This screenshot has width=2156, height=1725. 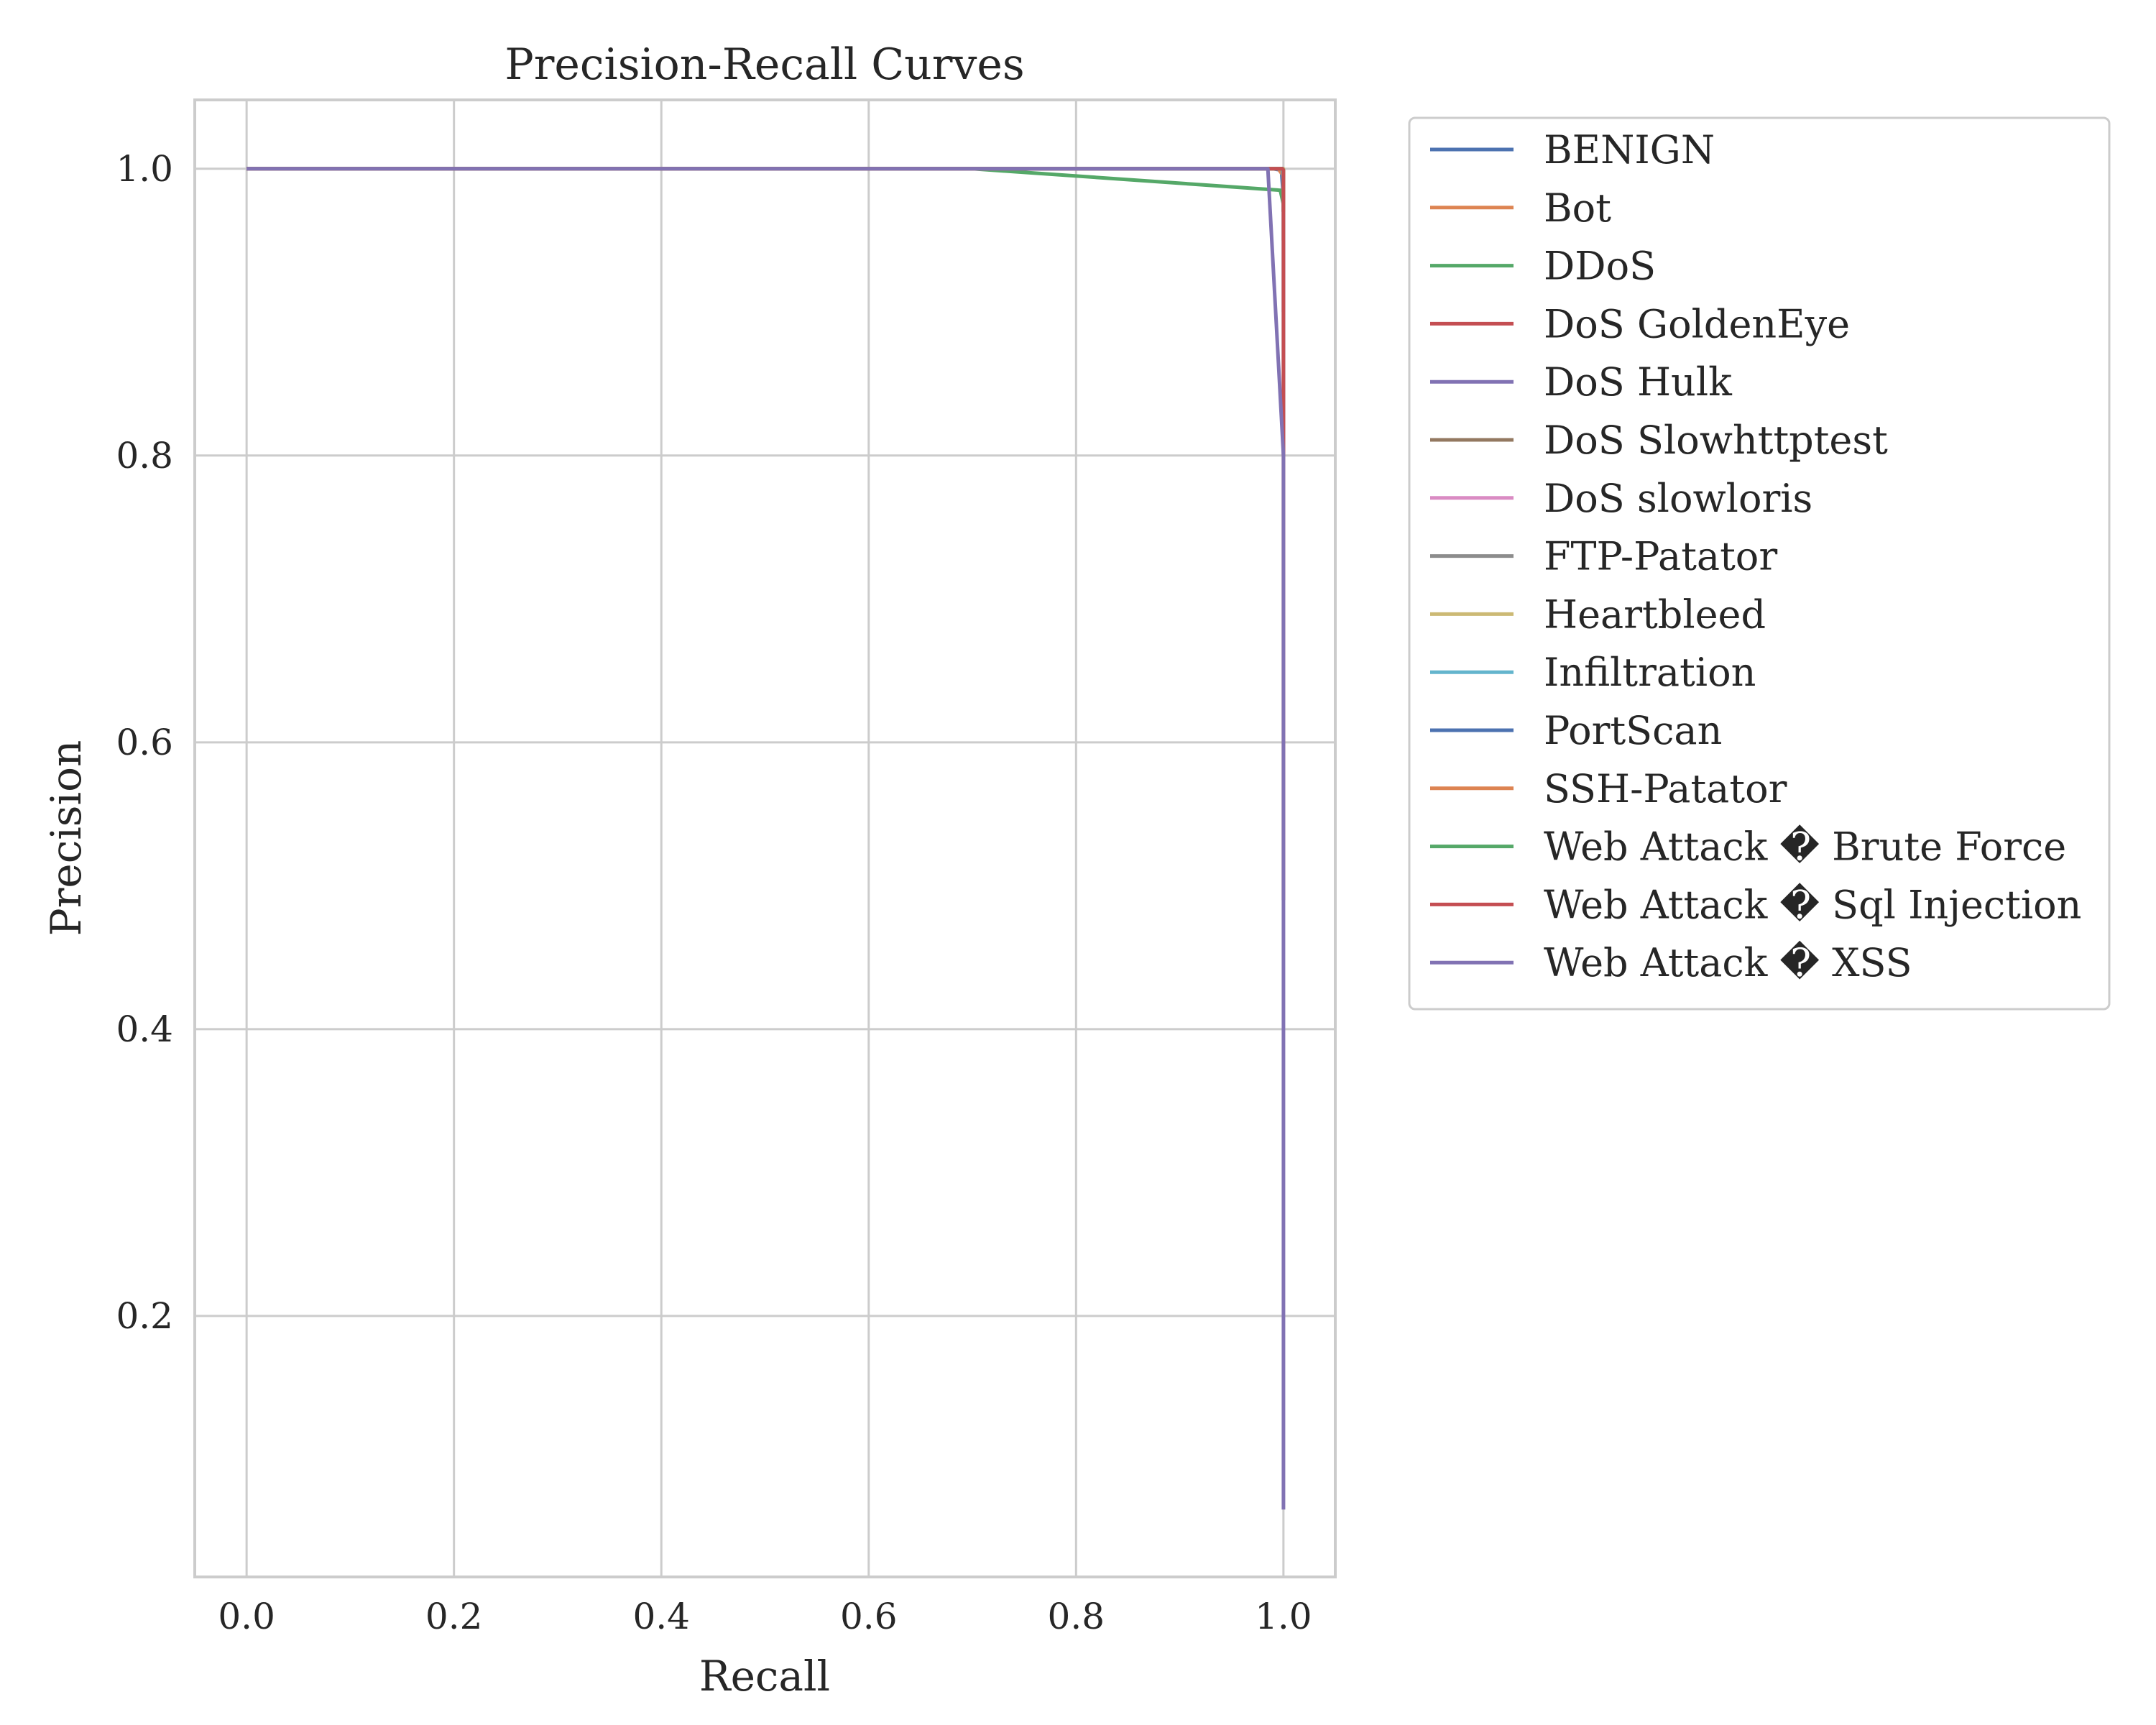 I want to click on legend-label: DoS GoldenEye, so click(x=1697, y=323).